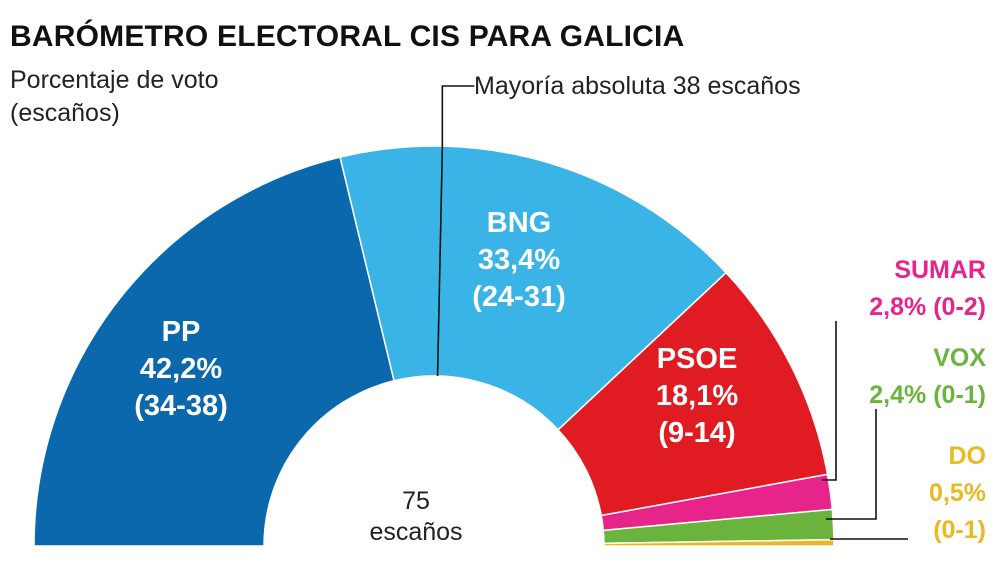 This screenshot has height=567, width=1000. What do you see at coordinates (927, 395) in the screenshot?
I see `label-vox-vote: 2,4% (0-1)` at bounding box center [927, 395].